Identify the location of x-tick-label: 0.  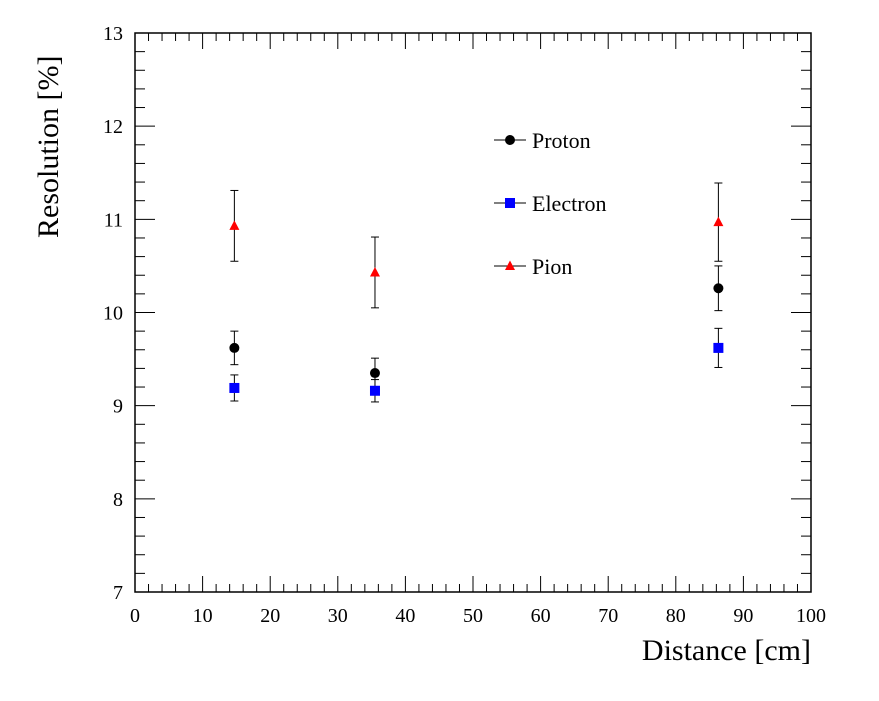
(135, 616).